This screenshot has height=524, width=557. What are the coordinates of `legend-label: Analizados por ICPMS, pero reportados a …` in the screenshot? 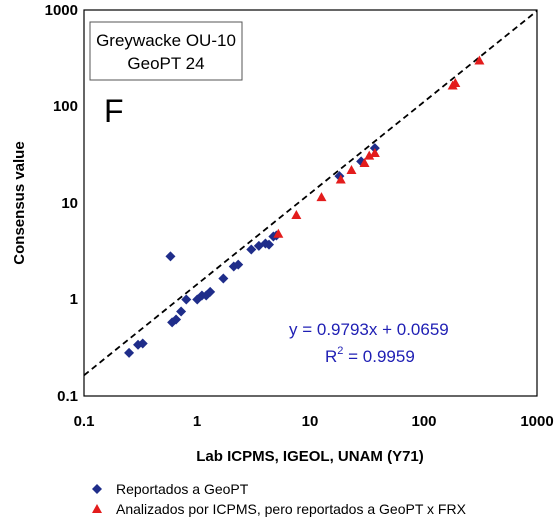 It's located at (291, 509).